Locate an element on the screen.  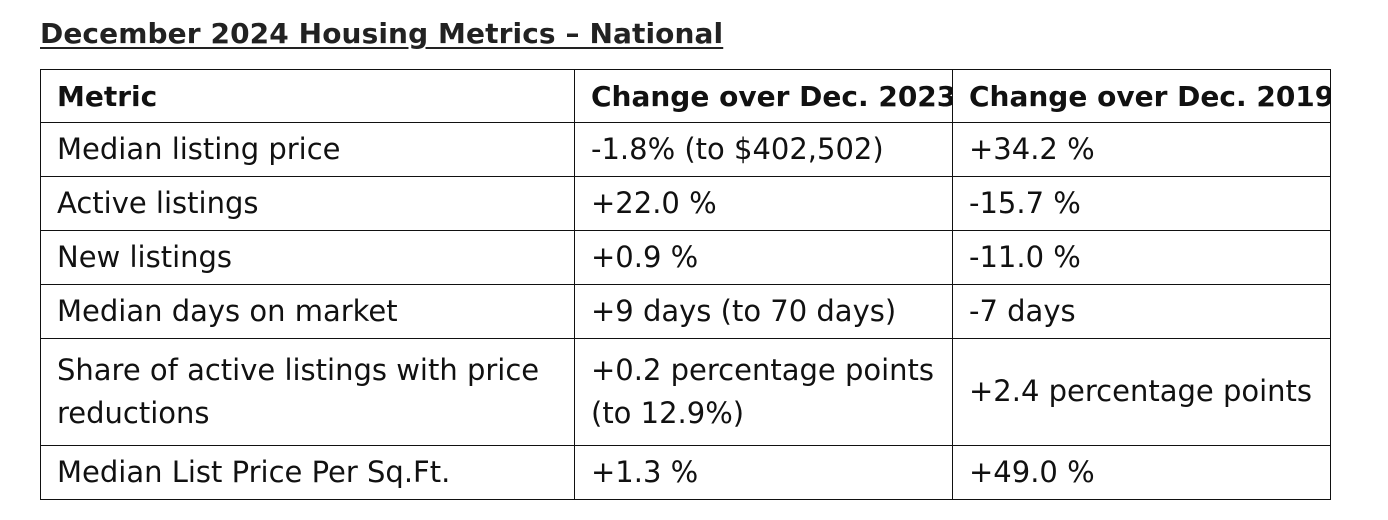
change-2019-cell: -7 days is located at coordinates (1141, 311).